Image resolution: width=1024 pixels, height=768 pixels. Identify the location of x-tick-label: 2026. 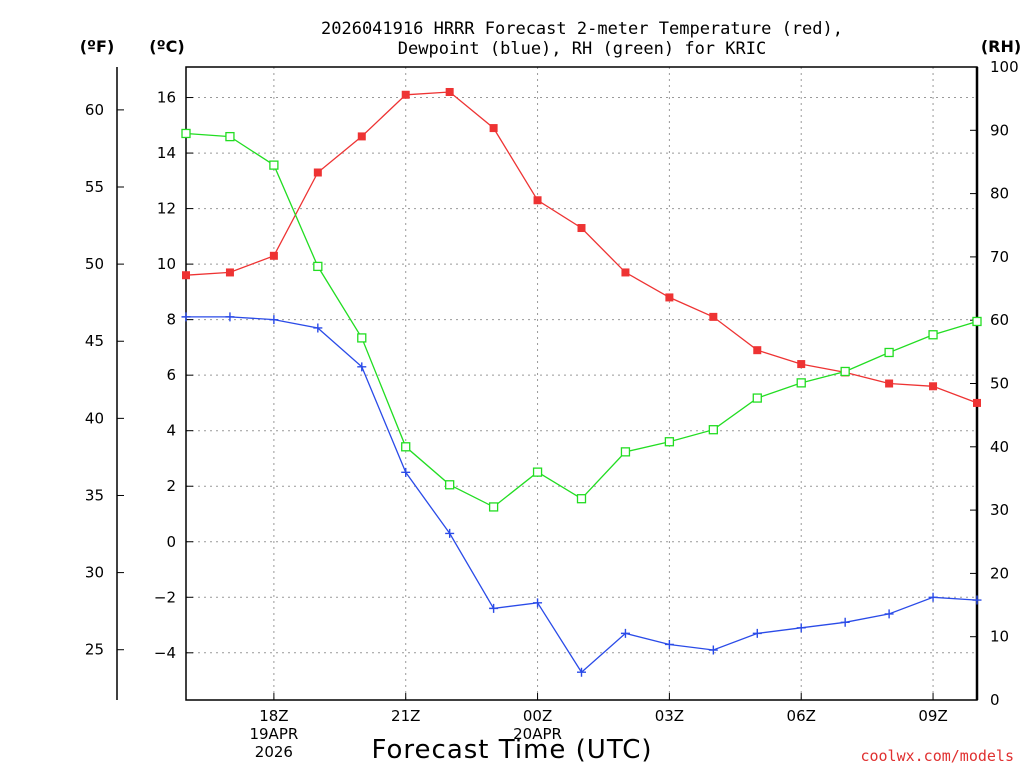
(274, 752).